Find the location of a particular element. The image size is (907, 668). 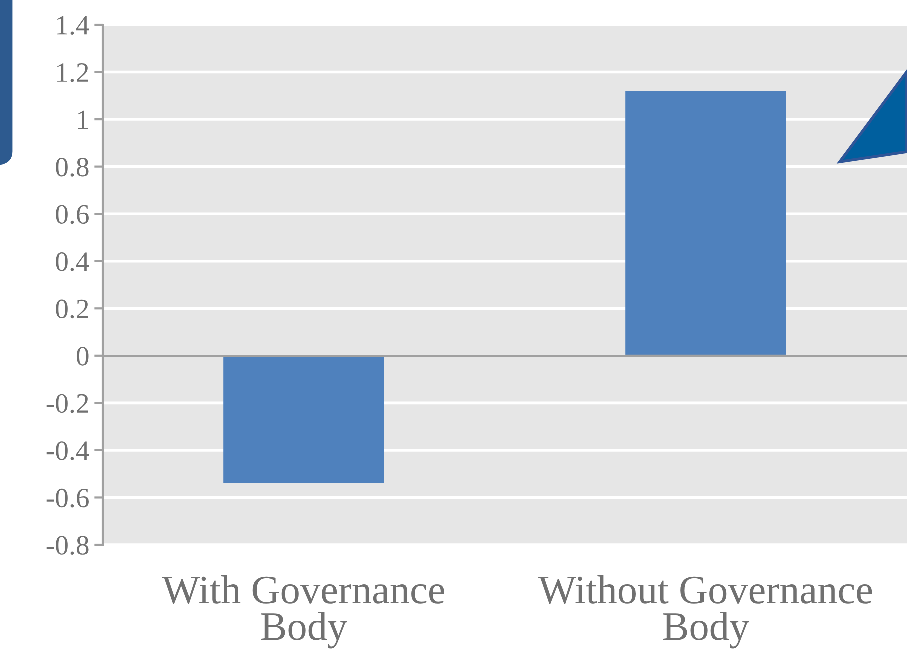

y-tick-label: 0.2 is located at coordinates (72, 309).